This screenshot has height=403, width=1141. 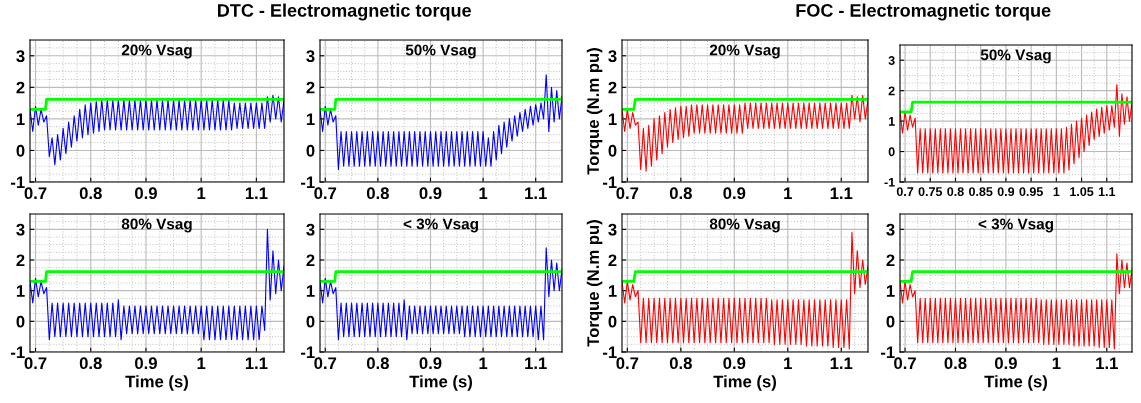 What do you see at coordinates (930, 192) in the screenshot?
I see `x-tick-label: 0.75` at bounding box center [930, 192].